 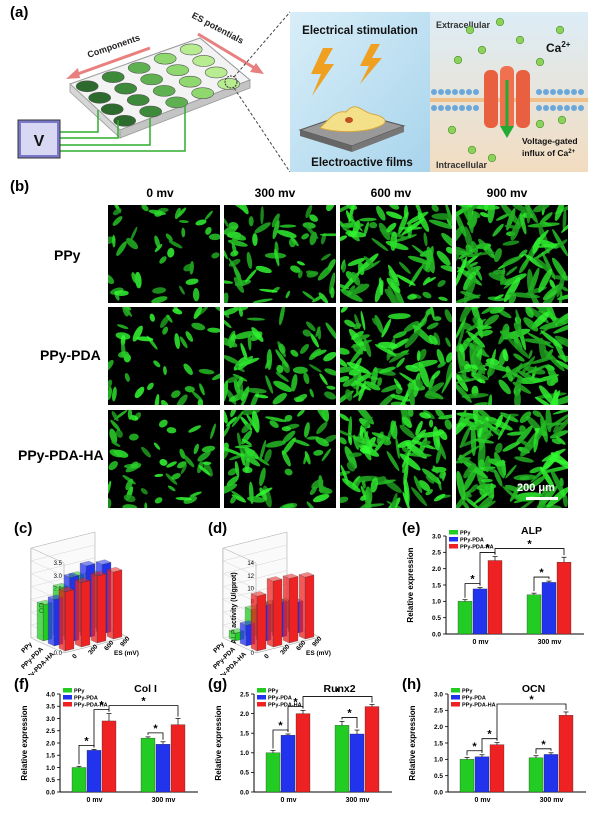 What do you see at coordinates (273, 692) in the screenshot?
I see `legend-label: PPy` at bounding box center [273, 692].